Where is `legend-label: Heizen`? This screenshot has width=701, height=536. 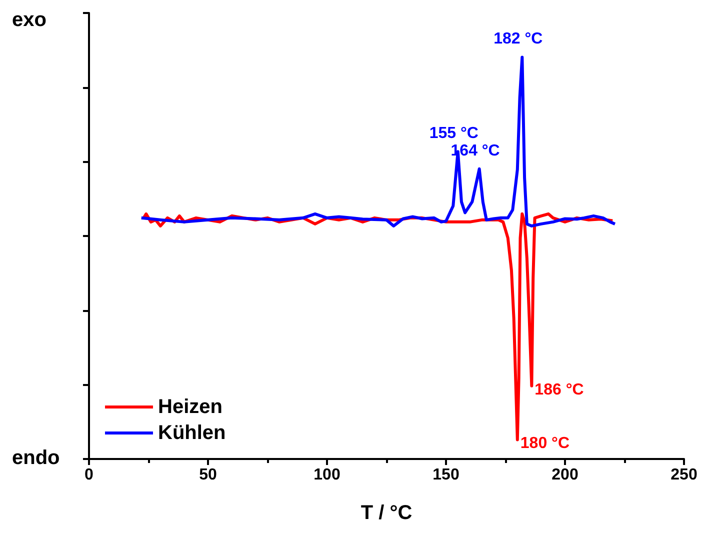
legend-label: Heizen is located at coordinates (190, 407).